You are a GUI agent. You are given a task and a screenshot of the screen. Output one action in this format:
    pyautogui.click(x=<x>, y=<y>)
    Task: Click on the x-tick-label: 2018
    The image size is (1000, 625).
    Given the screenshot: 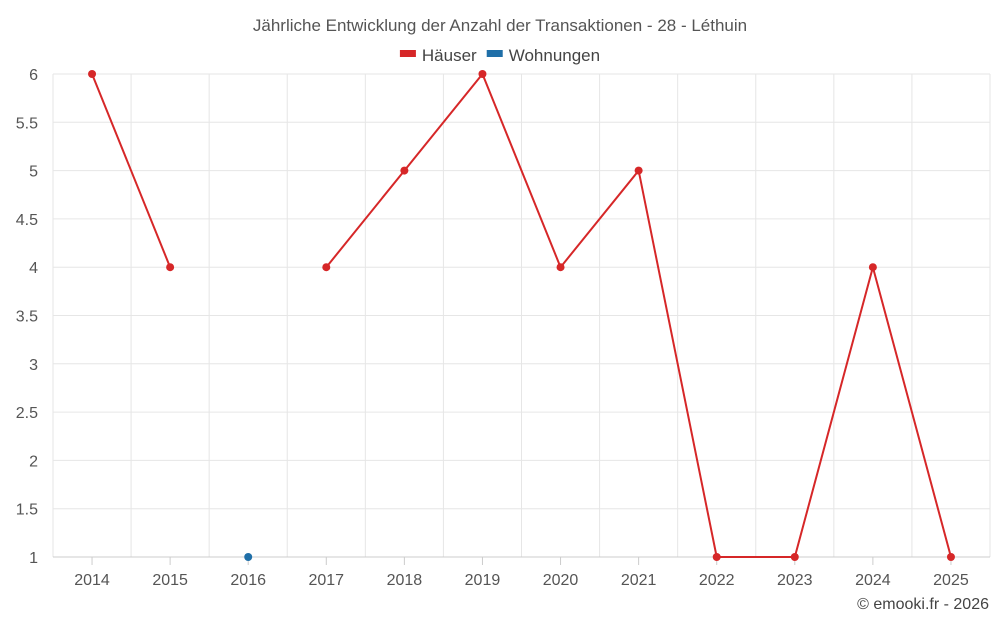 What is the action you would take?
    pyautogui.click(x=405, y=580)
    